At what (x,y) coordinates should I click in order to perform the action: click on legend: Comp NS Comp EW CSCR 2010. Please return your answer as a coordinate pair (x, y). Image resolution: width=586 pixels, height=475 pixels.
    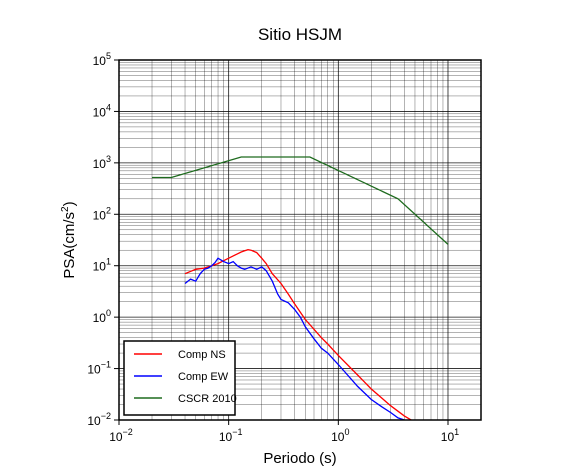
    Looking at the image, I should click on (180, 378).